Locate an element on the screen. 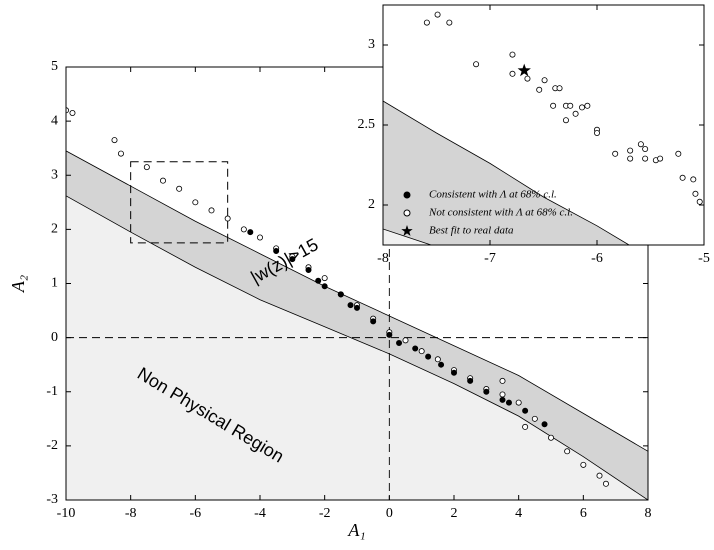 The image size is (714, 550). x-tick-label: -4 is located at coordinates (260, 513).